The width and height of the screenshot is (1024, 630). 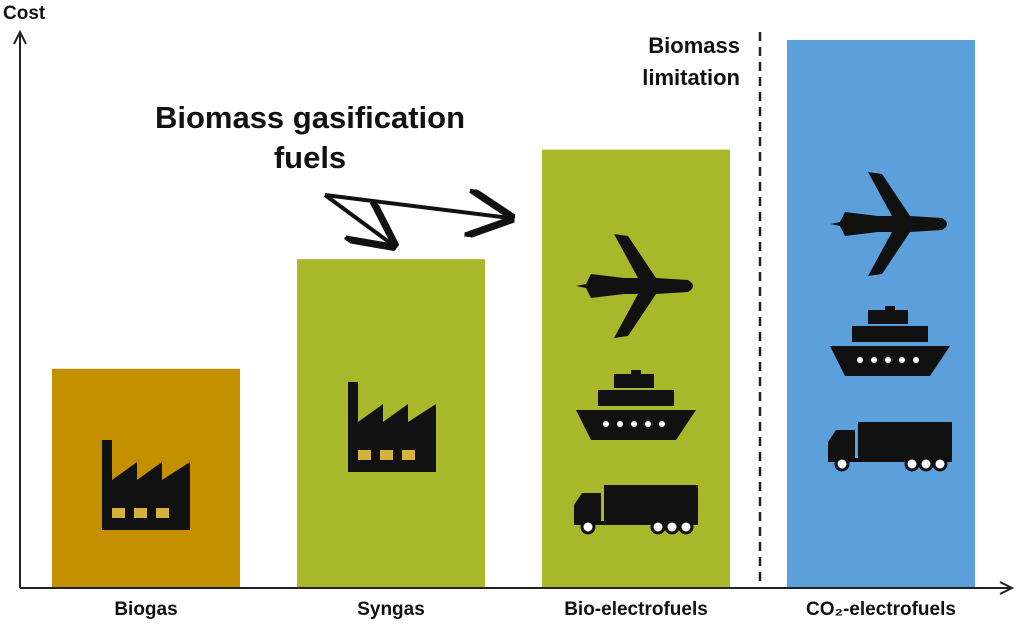 I want to click on x-tick-label: Syngas, so click(x=391, y=609).